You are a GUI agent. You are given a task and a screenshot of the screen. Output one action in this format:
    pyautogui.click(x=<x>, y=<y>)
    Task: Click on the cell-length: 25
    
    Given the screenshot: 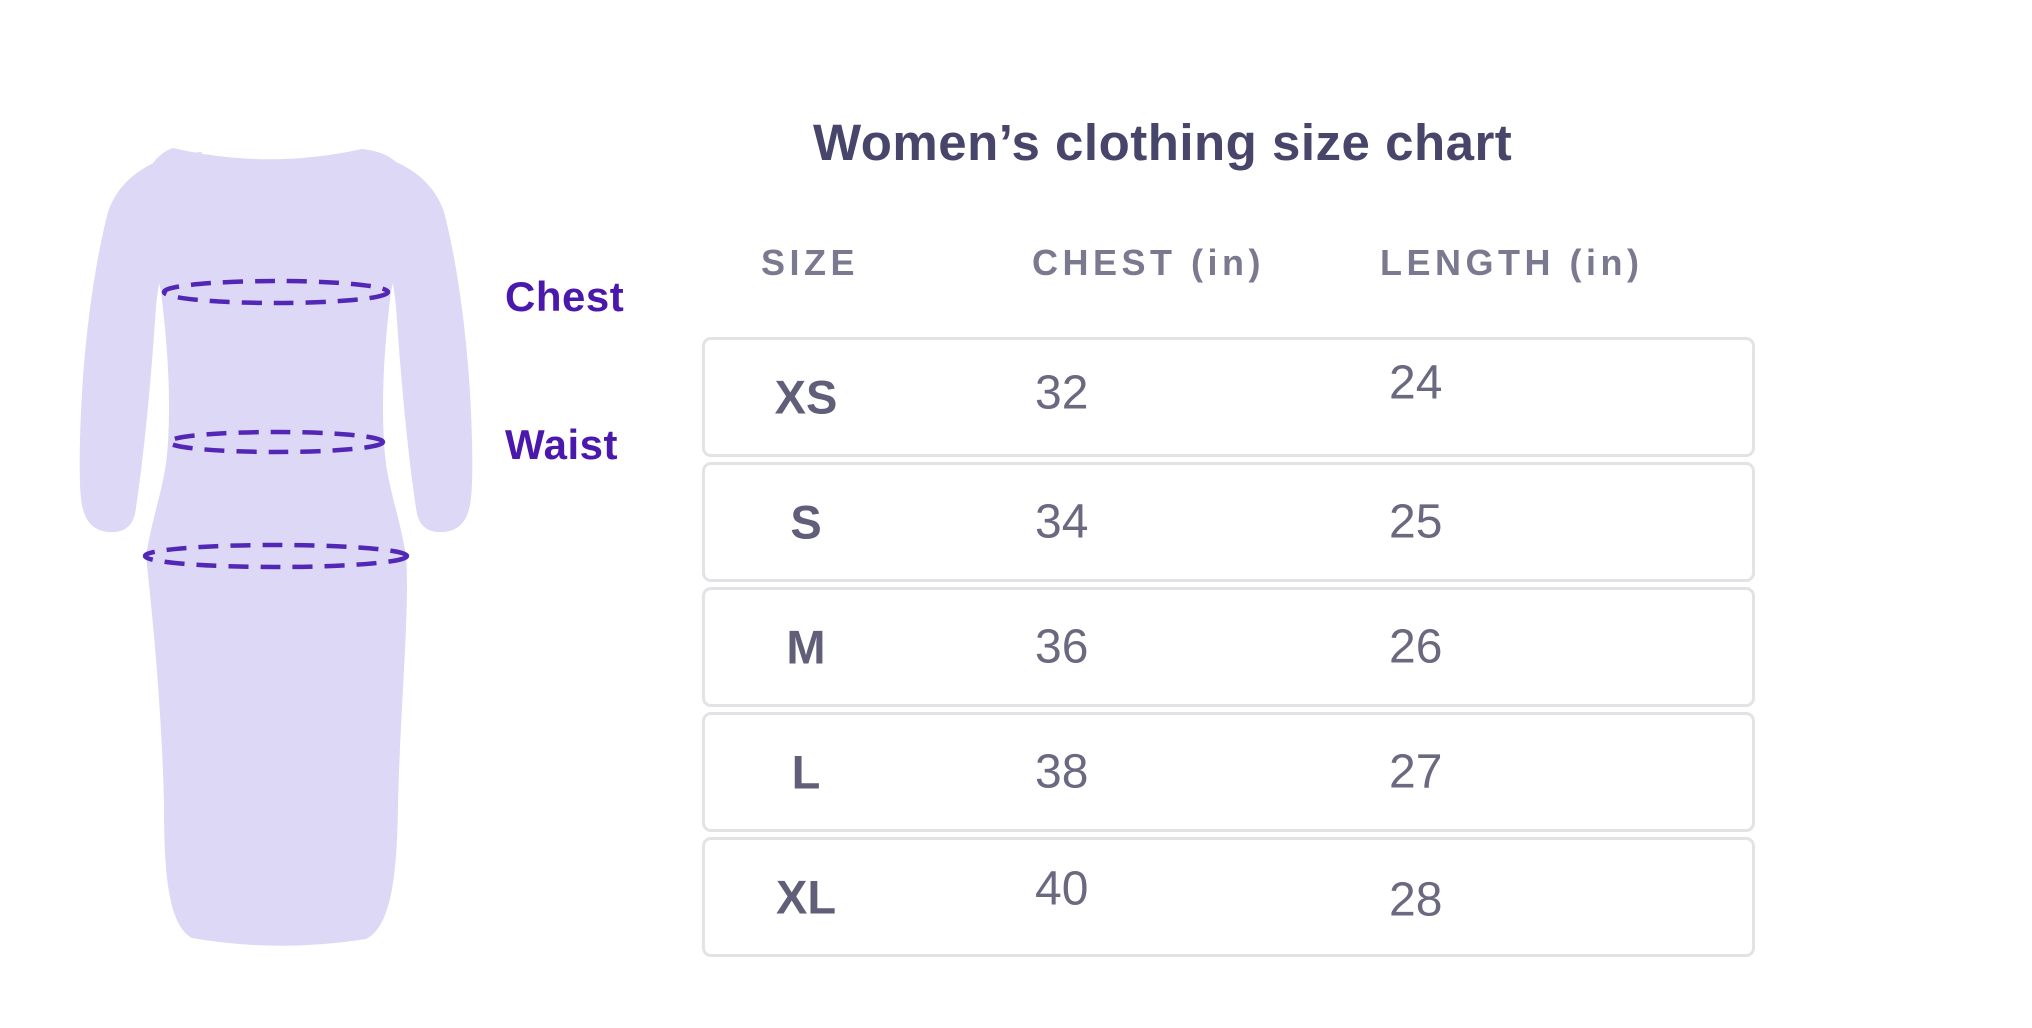 What is the action you would take?
    pyautogui.click(x=1416, y=522)
    